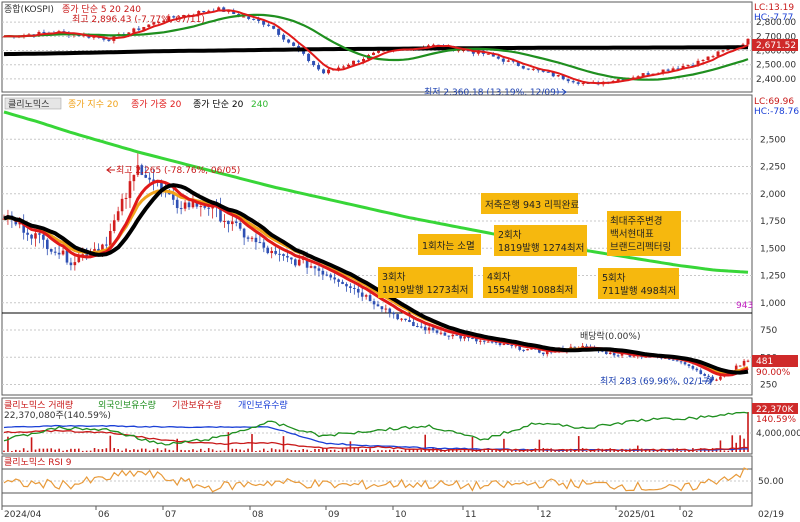 The width and height of the screenshot is (800, 522). I want to click on callout-1-box, so click(449, 244).